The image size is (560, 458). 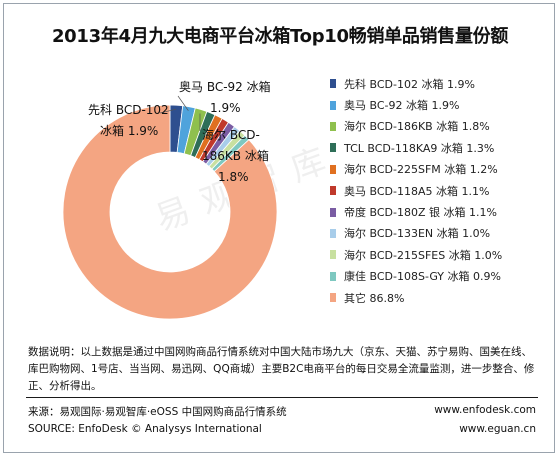 What do you see at coordinates (423, 255) in the screenshot?
I see `legend-label-8: 海尔 BCD-215SFES 冰箱 1.0%` at bounding box center [423, 255].